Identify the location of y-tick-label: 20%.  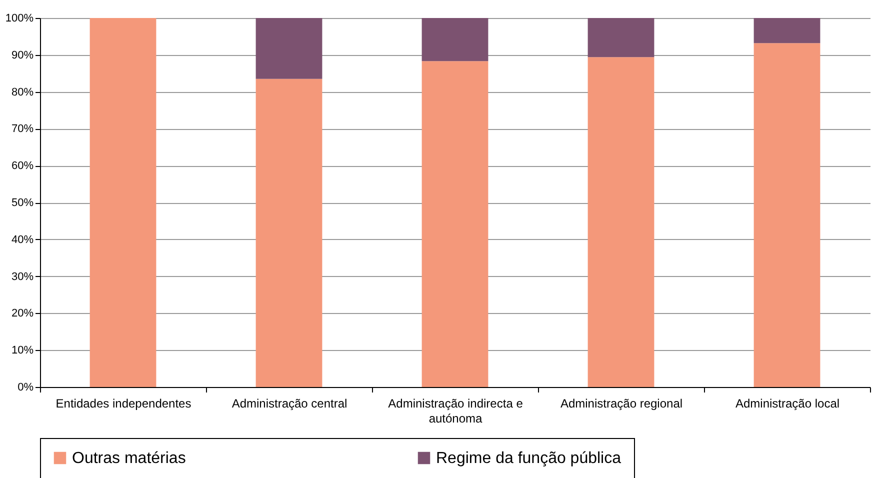
(22, 314).